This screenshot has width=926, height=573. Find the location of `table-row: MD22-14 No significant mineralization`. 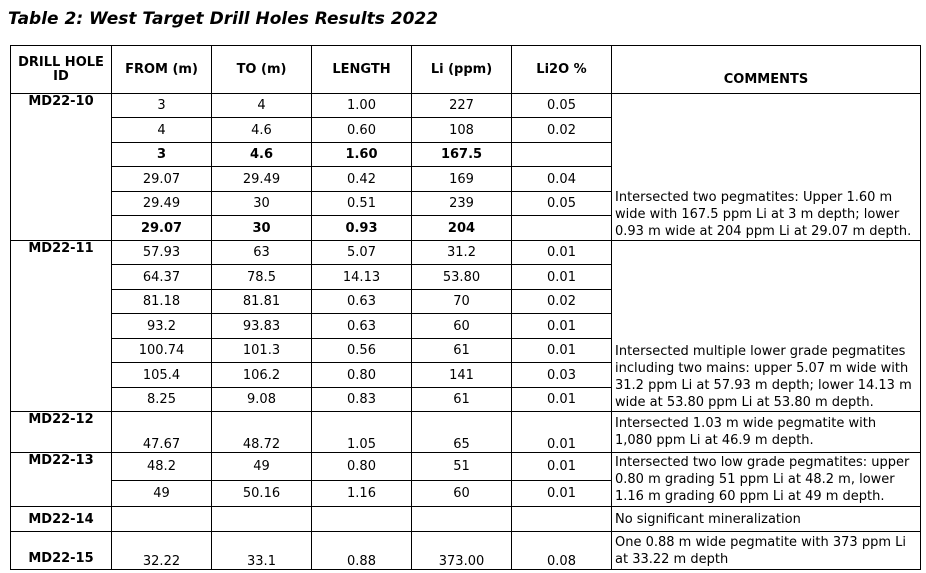

table-row: MD22-14 No significant mineralization is located at coordinates (465, 519).